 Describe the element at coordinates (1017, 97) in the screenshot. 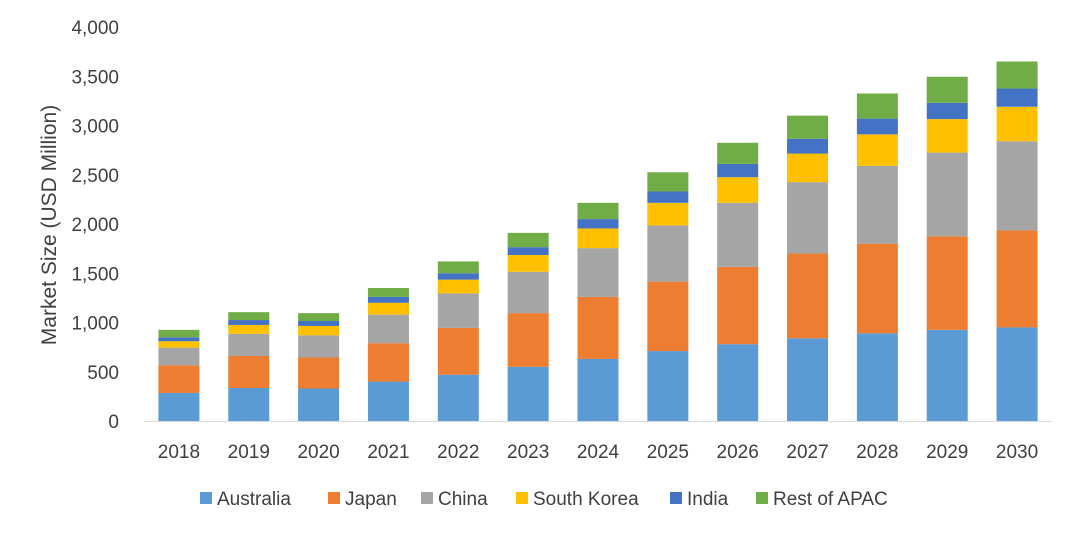

I see `bar-india-2030` at that location.